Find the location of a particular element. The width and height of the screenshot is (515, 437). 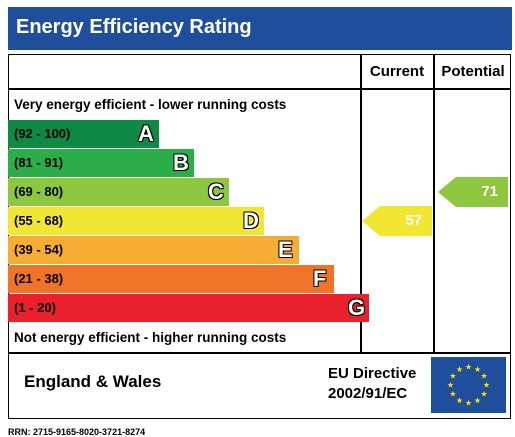

potential-rating-value: 71 is located at coordinates (489, 191).